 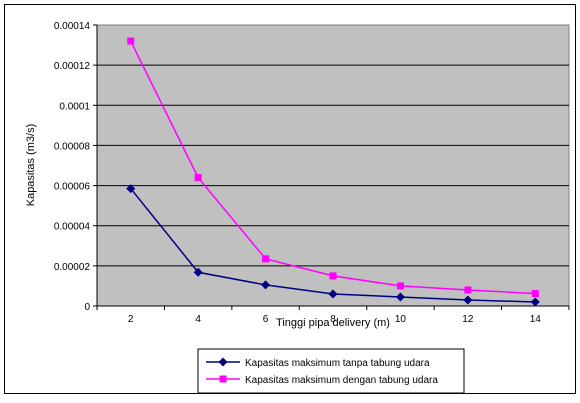 What do you see at coordinates (74, 106) in the screenshot?
I see `y-tick-label: 0.0001` at bounding box center [74, 106].